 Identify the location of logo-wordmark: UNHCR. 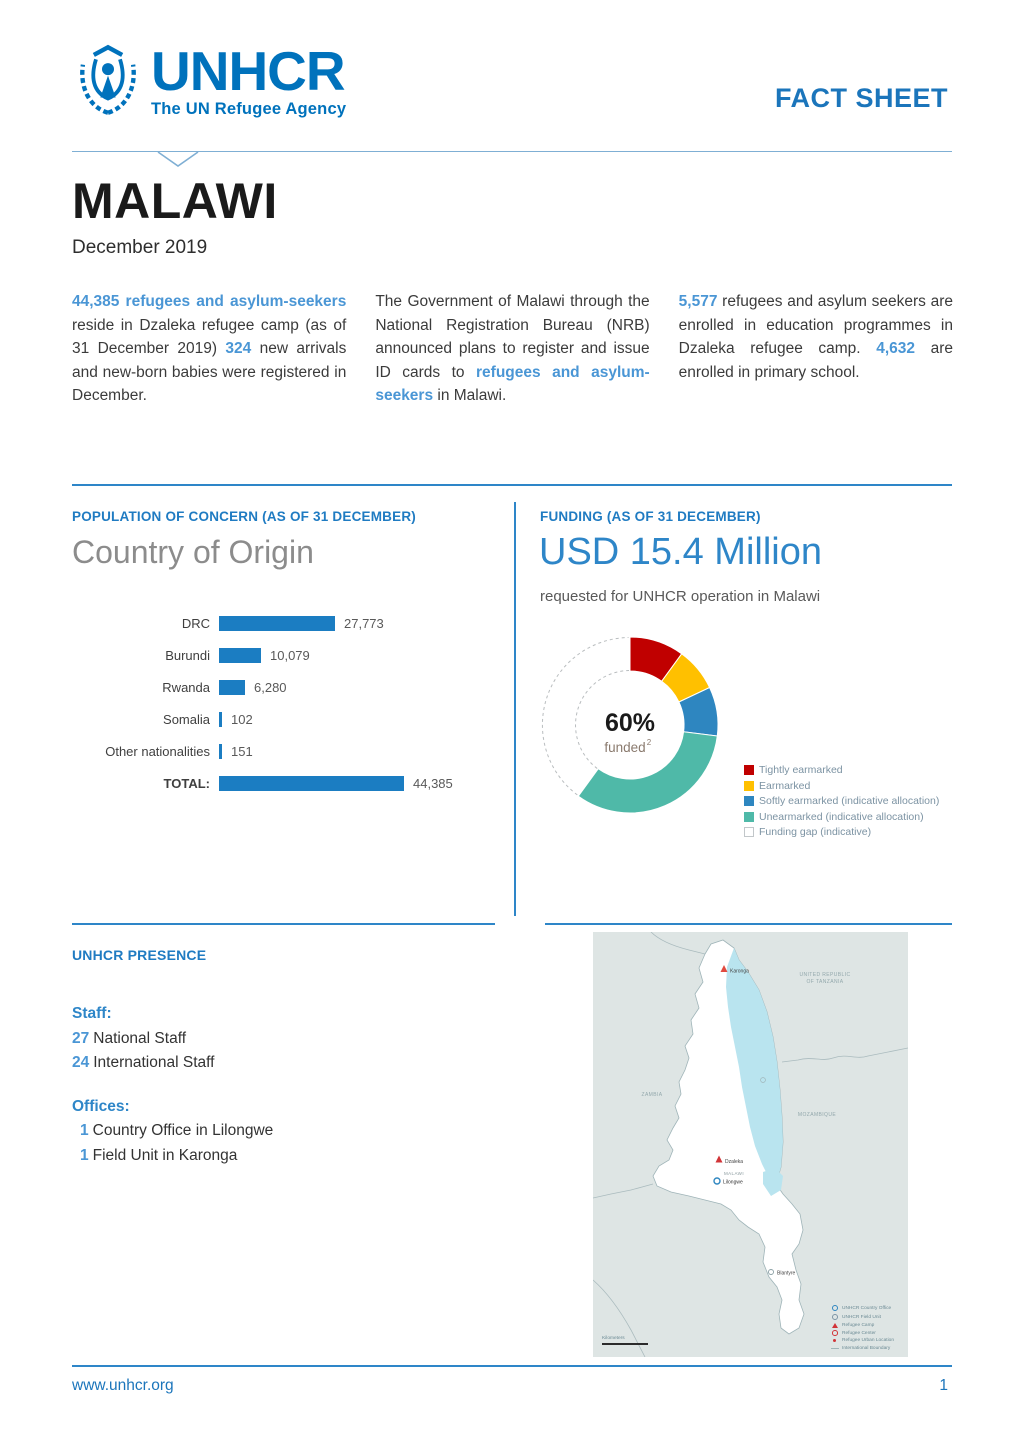
(248, 71).